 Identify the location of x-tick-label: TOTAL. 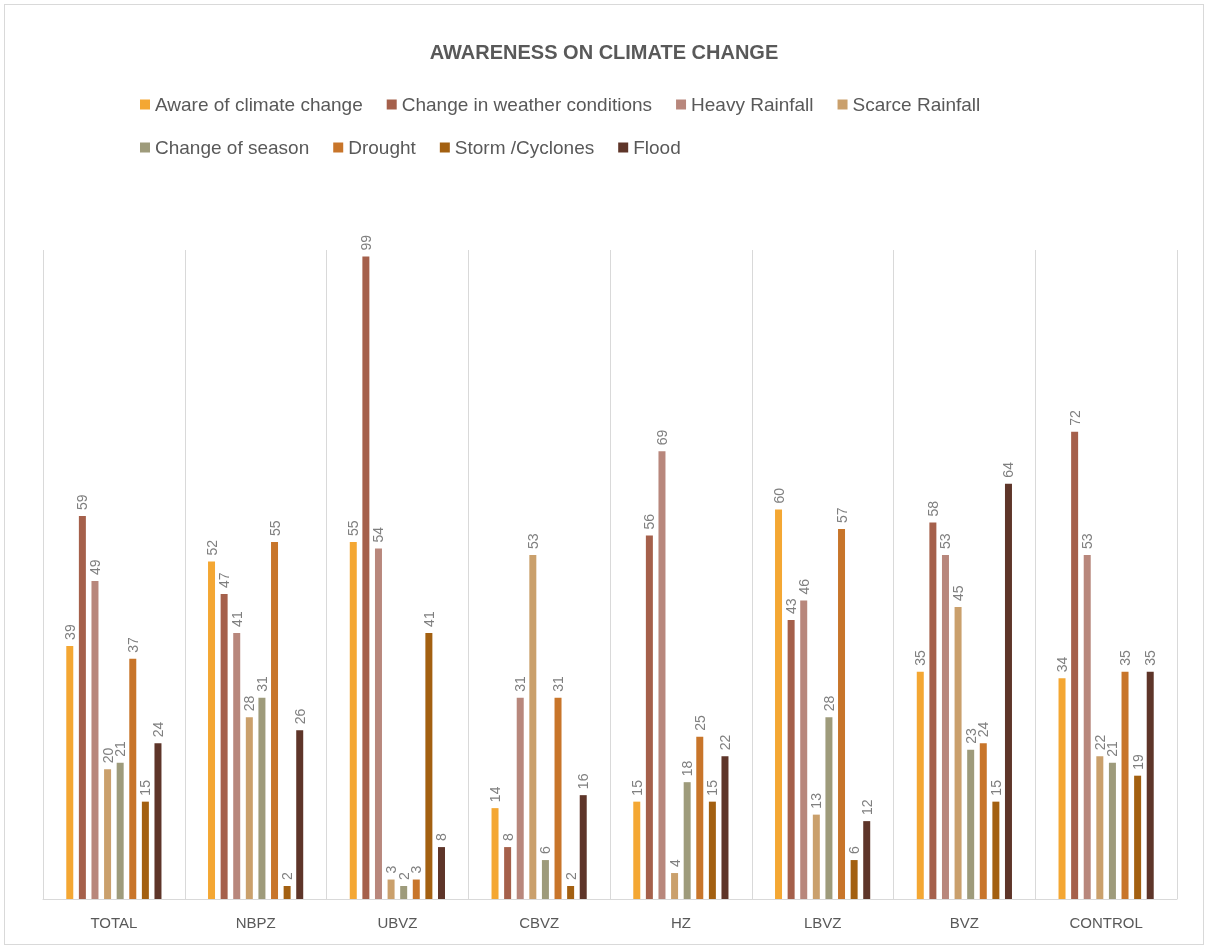
(114, 922).